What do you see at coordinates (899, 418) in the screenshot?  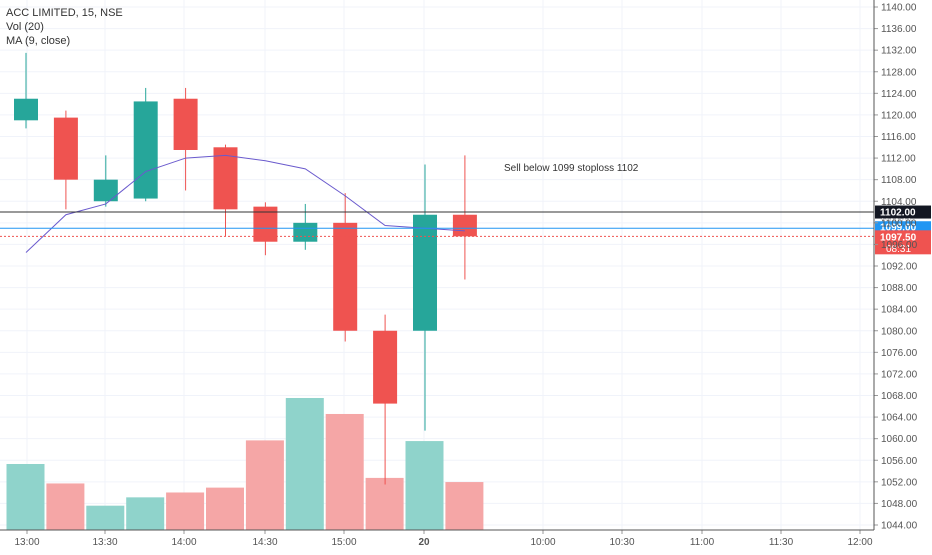 I see `price-tick-label: 1064.00` at bounding box center [899, 418].